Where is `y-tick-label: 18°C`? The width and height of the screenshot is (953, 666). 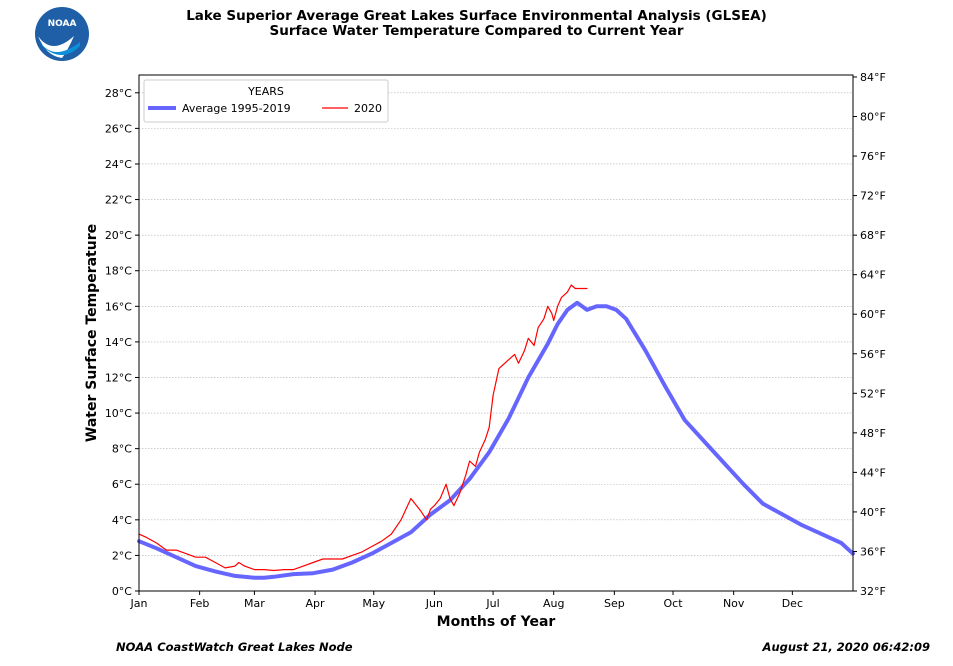
y-tick-label: 18°C is located at coordinates (118, 271).